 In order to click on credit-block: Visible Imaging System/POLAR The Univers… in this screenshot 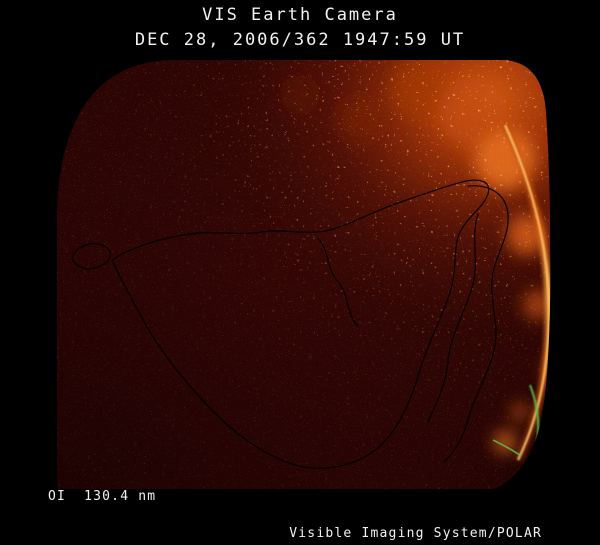, I will do `click(397, 517)`.